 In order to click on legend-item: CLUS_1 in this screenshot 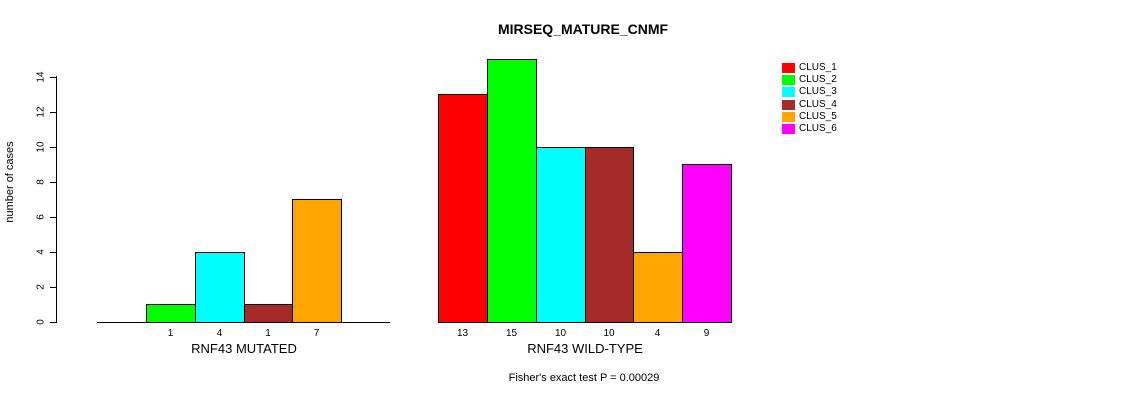, I will do `click(809, 68)`.